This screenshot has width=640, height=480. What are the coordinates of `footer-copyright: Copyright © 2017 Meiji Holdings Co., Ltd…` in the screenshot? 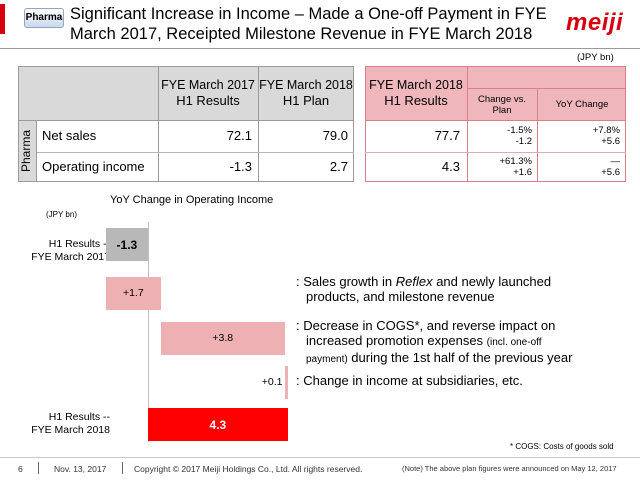 It's located at (248, 469).